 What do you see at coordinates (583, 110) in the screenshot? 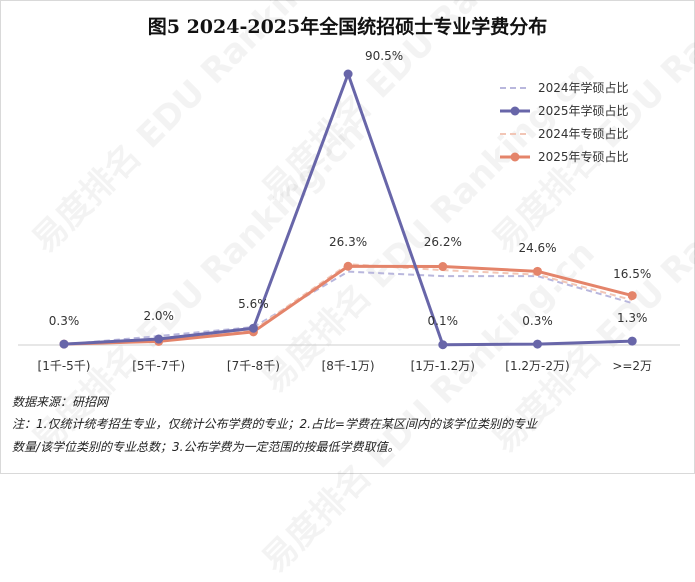
I see `legend-label: 2025年学硕占比` at bounding box center [583, 110].